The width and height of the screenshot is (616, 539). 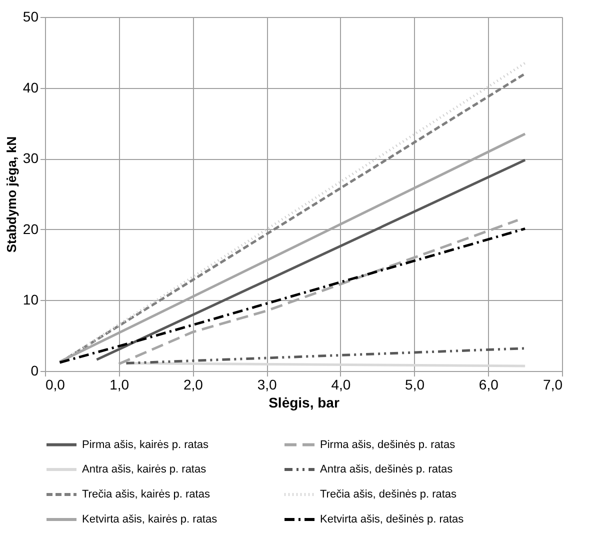 I want to click on x-tick-label: 1,0, so click(x=120, y=384).